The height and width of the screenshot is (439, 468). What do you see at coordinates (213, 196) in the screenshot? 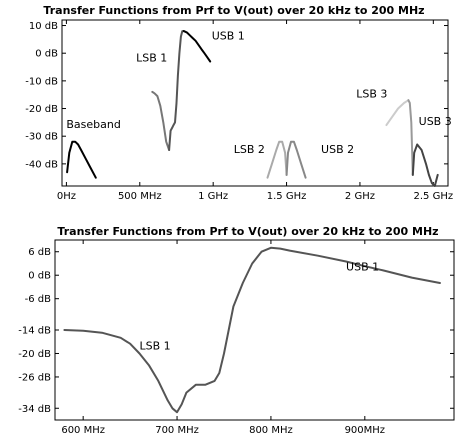
I see `top-x-tick-label-2: 1 GHz` at bounding box center [213, 196].